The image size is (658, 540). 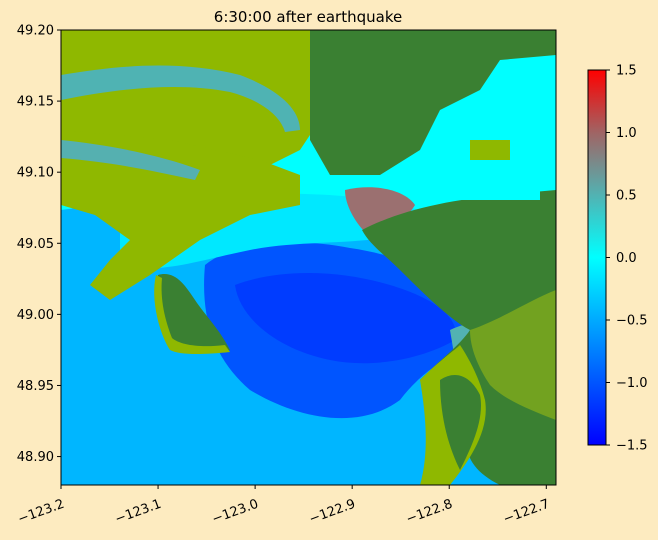 What do you see at coordinates (35, 31) in the screenshot?
I see `y-tick-label: 49.20` at bounding box center [35, 31].